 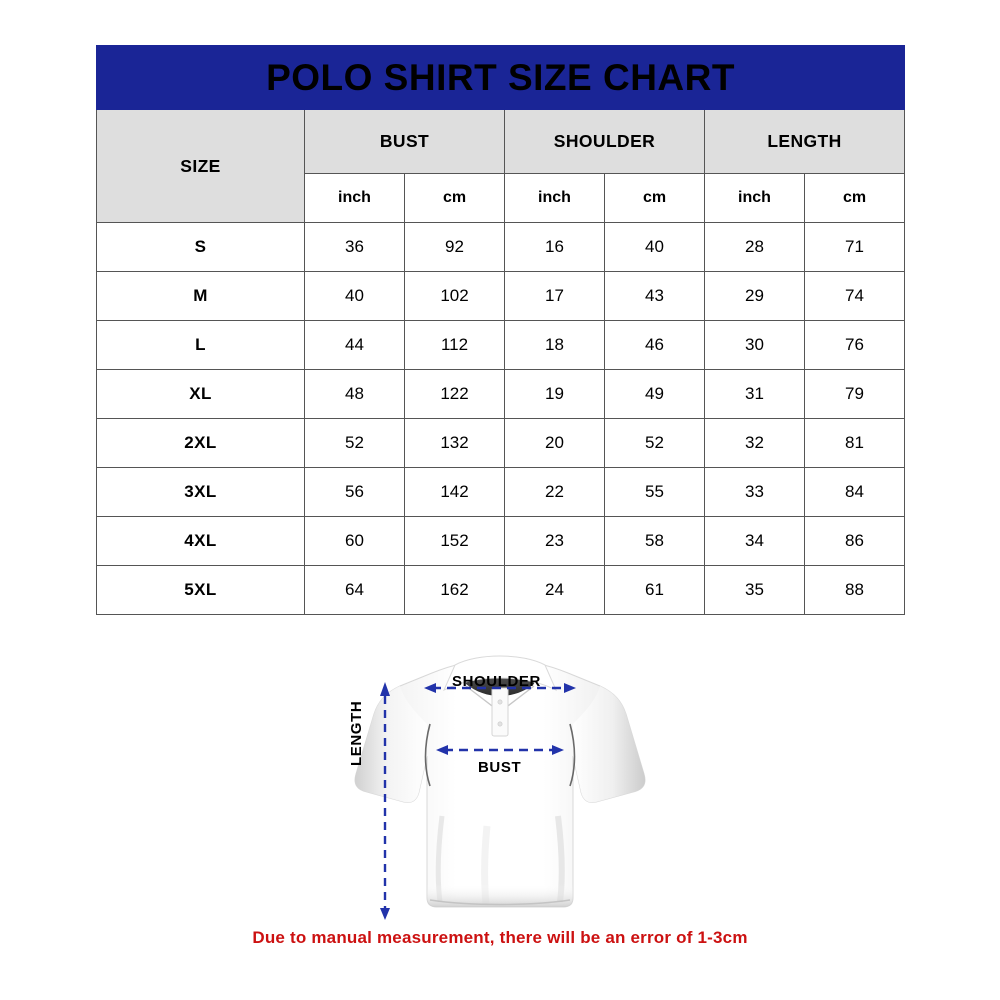 I want to click on unit-header-bust-inch: inch, so click(x=354, y=198).